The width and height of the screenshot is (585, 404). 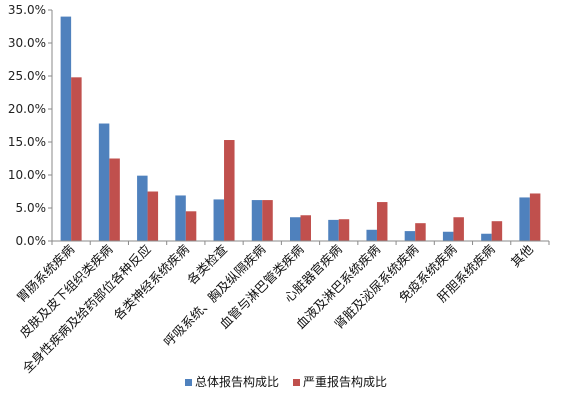 What do you see at coordinates (31, 241) in the screenshot?
I see `y-tick-label: 0.0%` at bounding box center [31, 241].